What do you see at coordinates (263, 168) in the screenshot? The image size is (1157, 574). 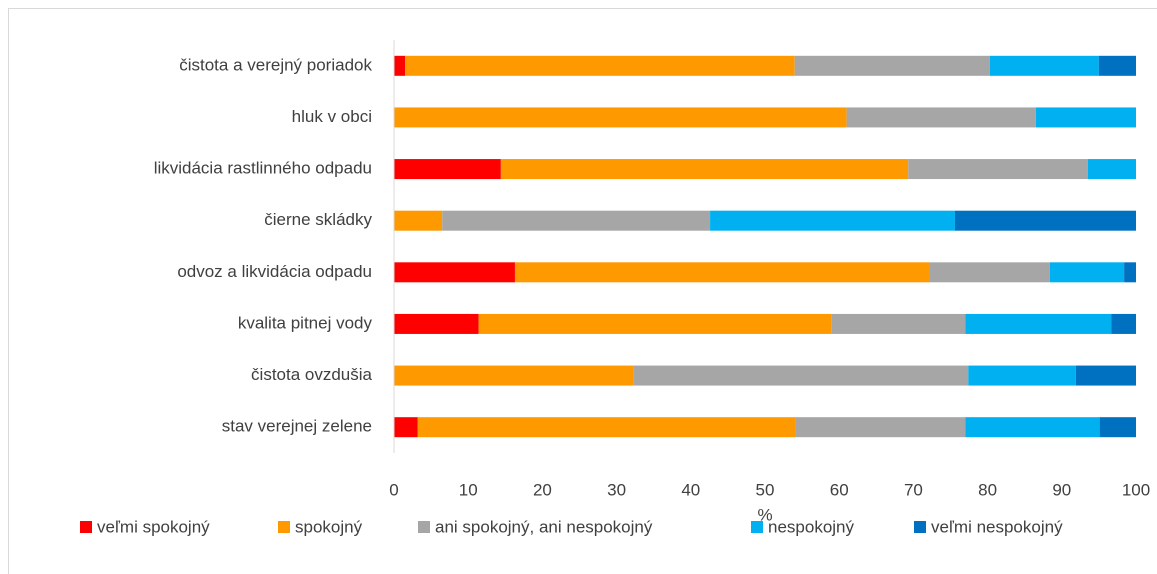 I see `y-tick-label: likvidácia rastlinného odpadu` at bounding box center [263, 168].